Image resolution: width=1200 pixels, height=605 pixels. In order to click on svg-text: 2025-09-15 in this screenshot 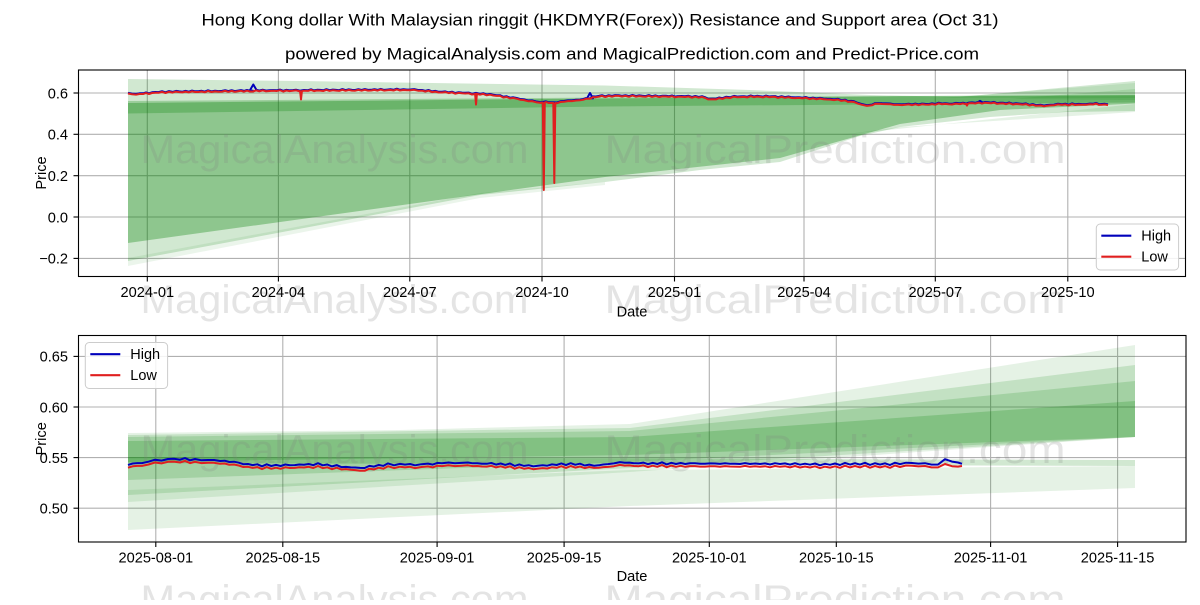, I will do `click(564, 559)`.